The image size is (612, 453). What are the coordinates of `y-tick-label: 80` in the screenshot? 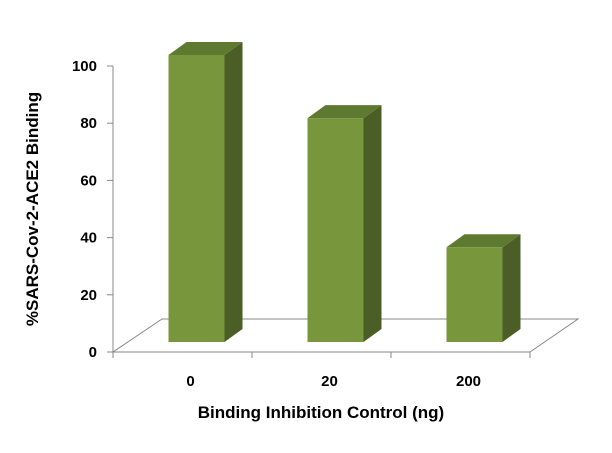 It's located at (88, 123).